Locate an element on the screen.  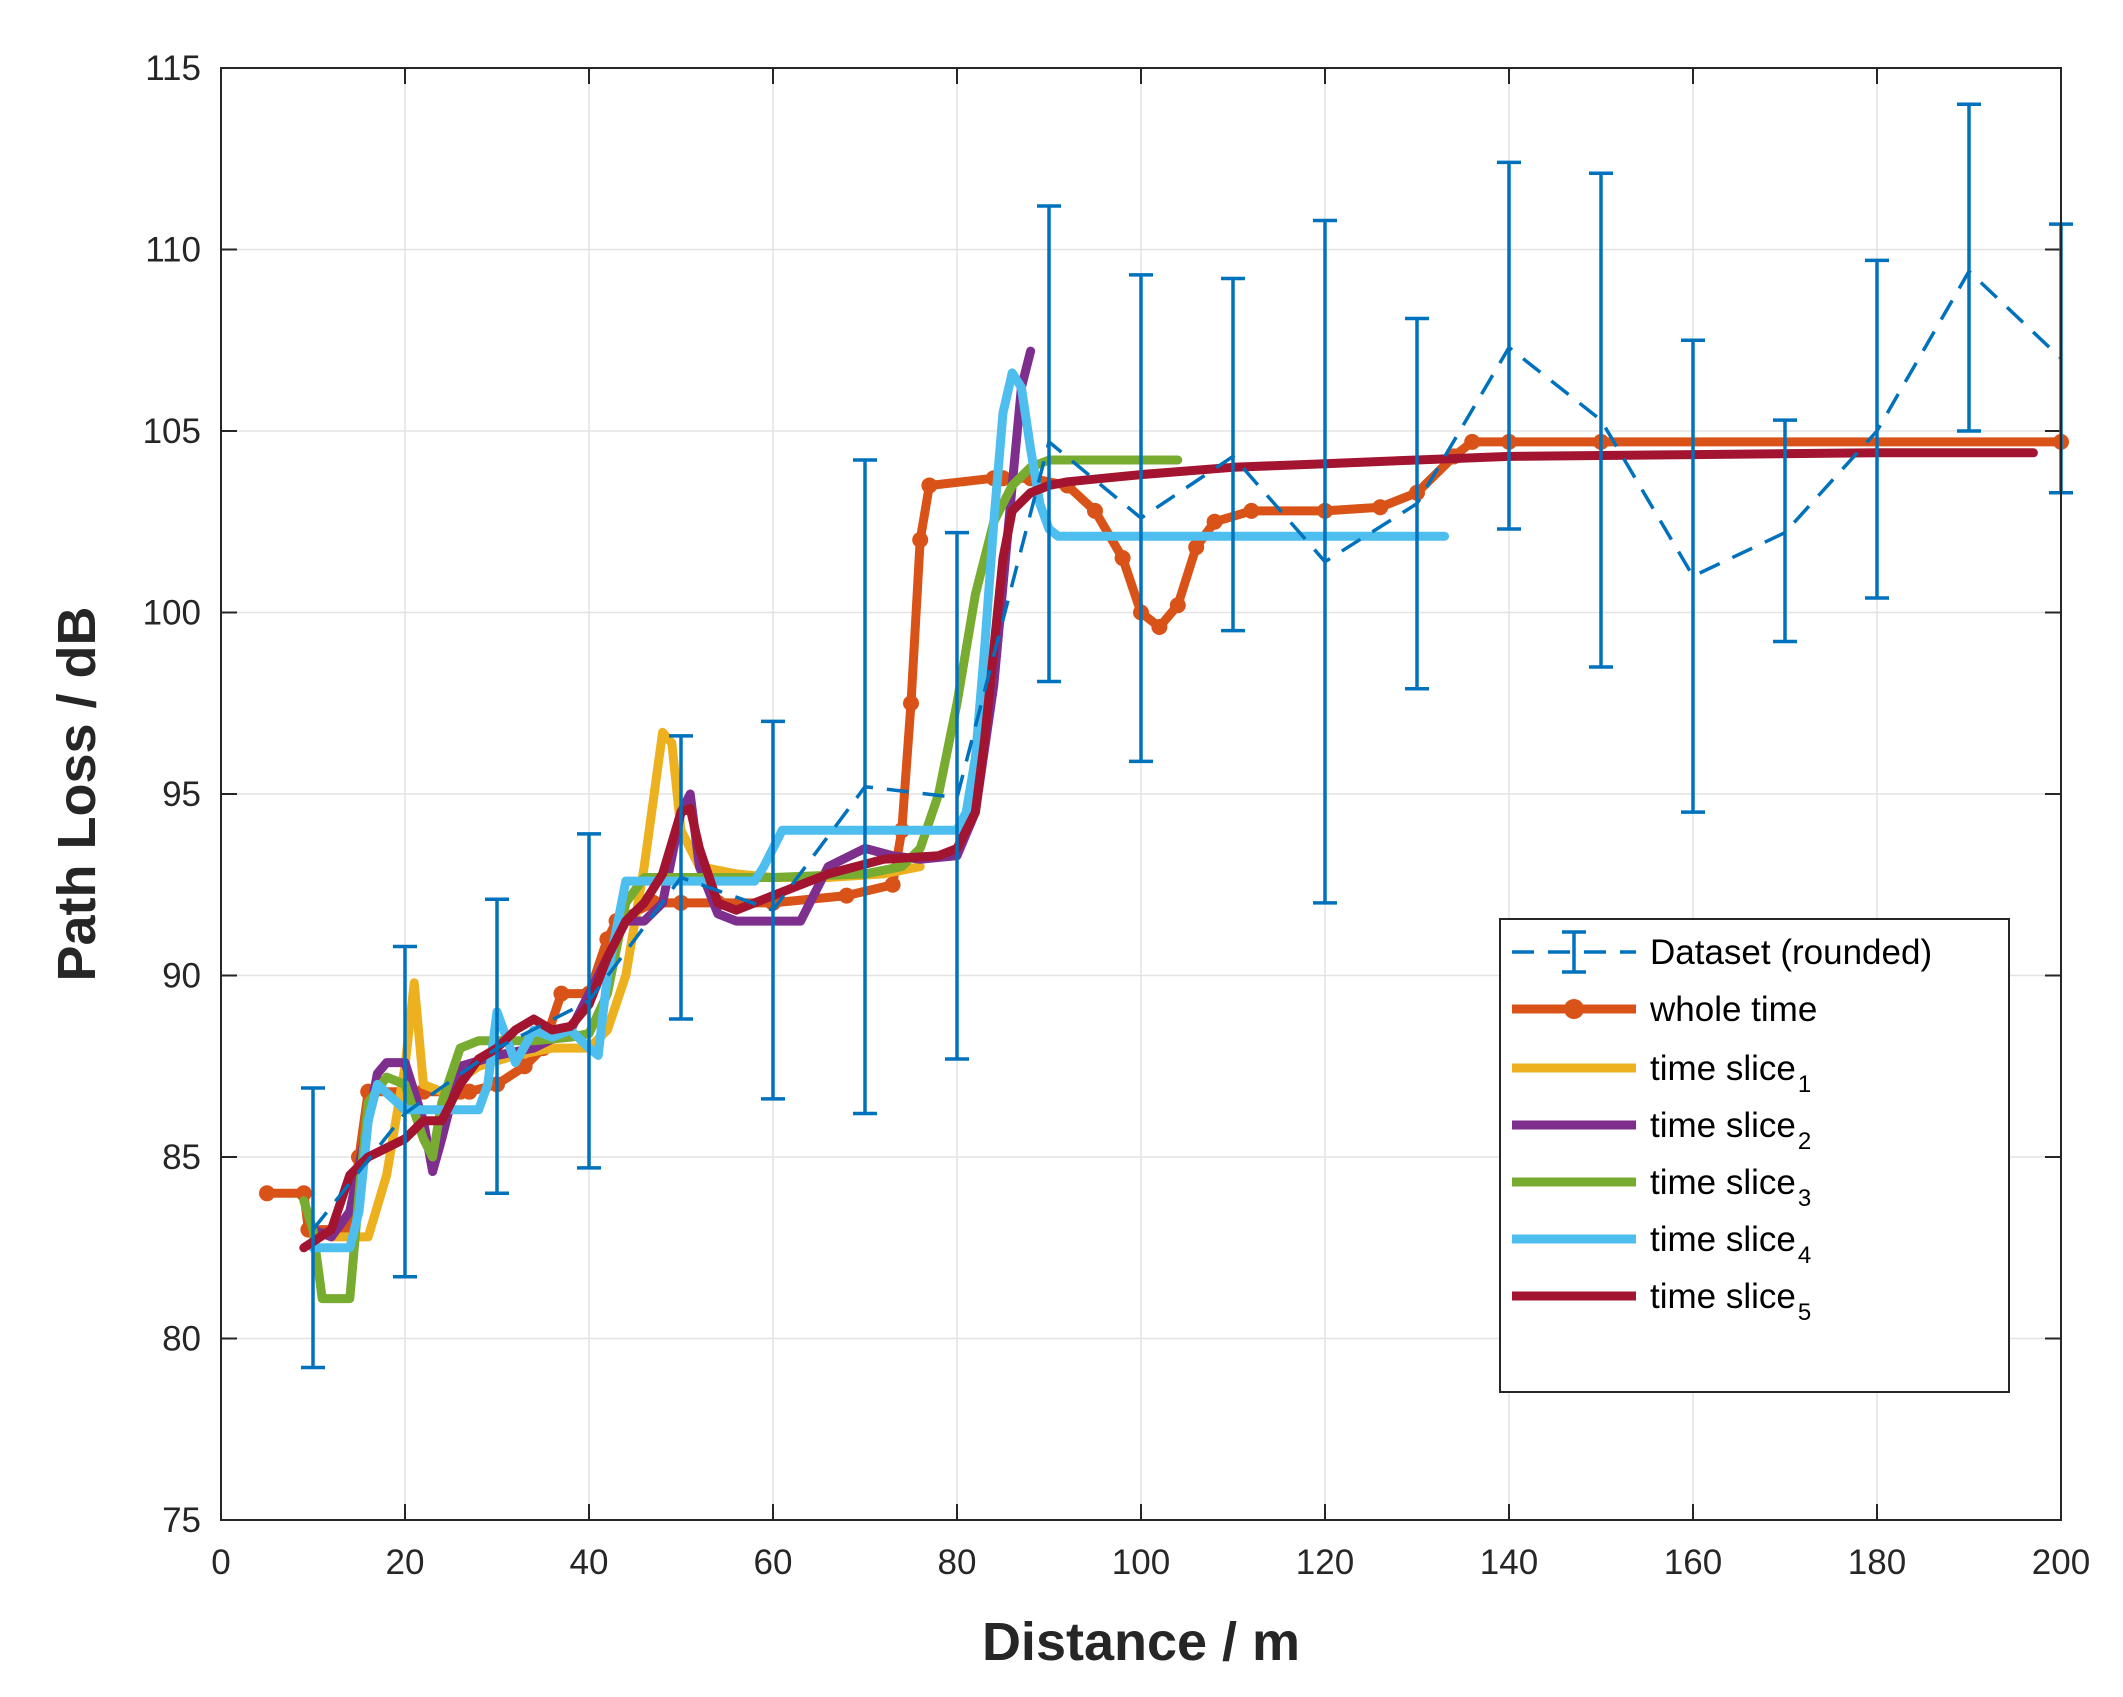
legend-label-subscript: 2 is located at coordinates (1804, 1141).